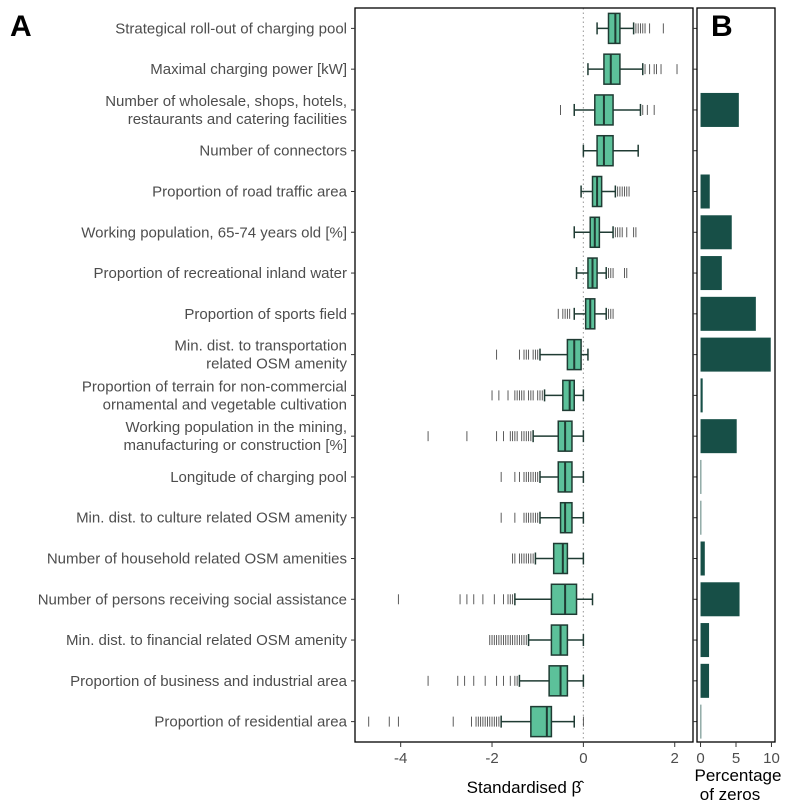  What do you see at coordinates (214, 232) in the screenshot?
I see `category-label: Working population, 65-74 years old [%]` at bounding box center [214, 232].